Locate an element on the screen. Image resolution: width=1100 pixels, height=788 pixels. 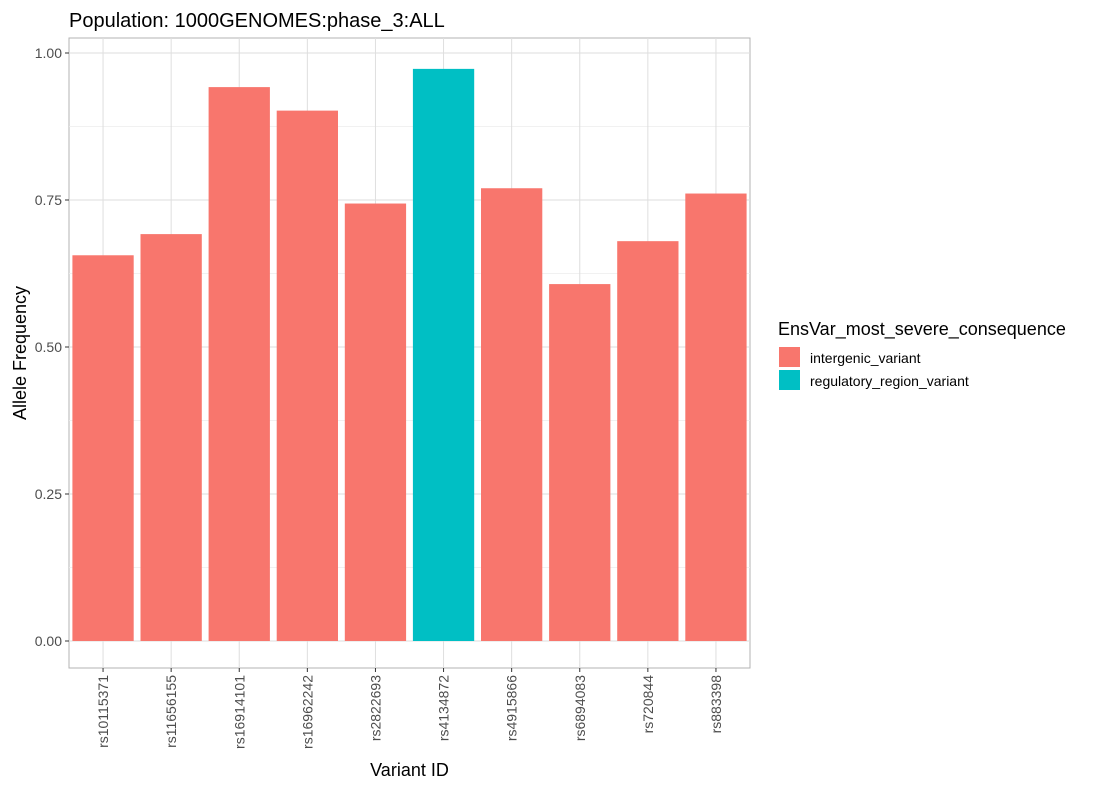
bar-rs4134872 is located at coordinates (443, 355).